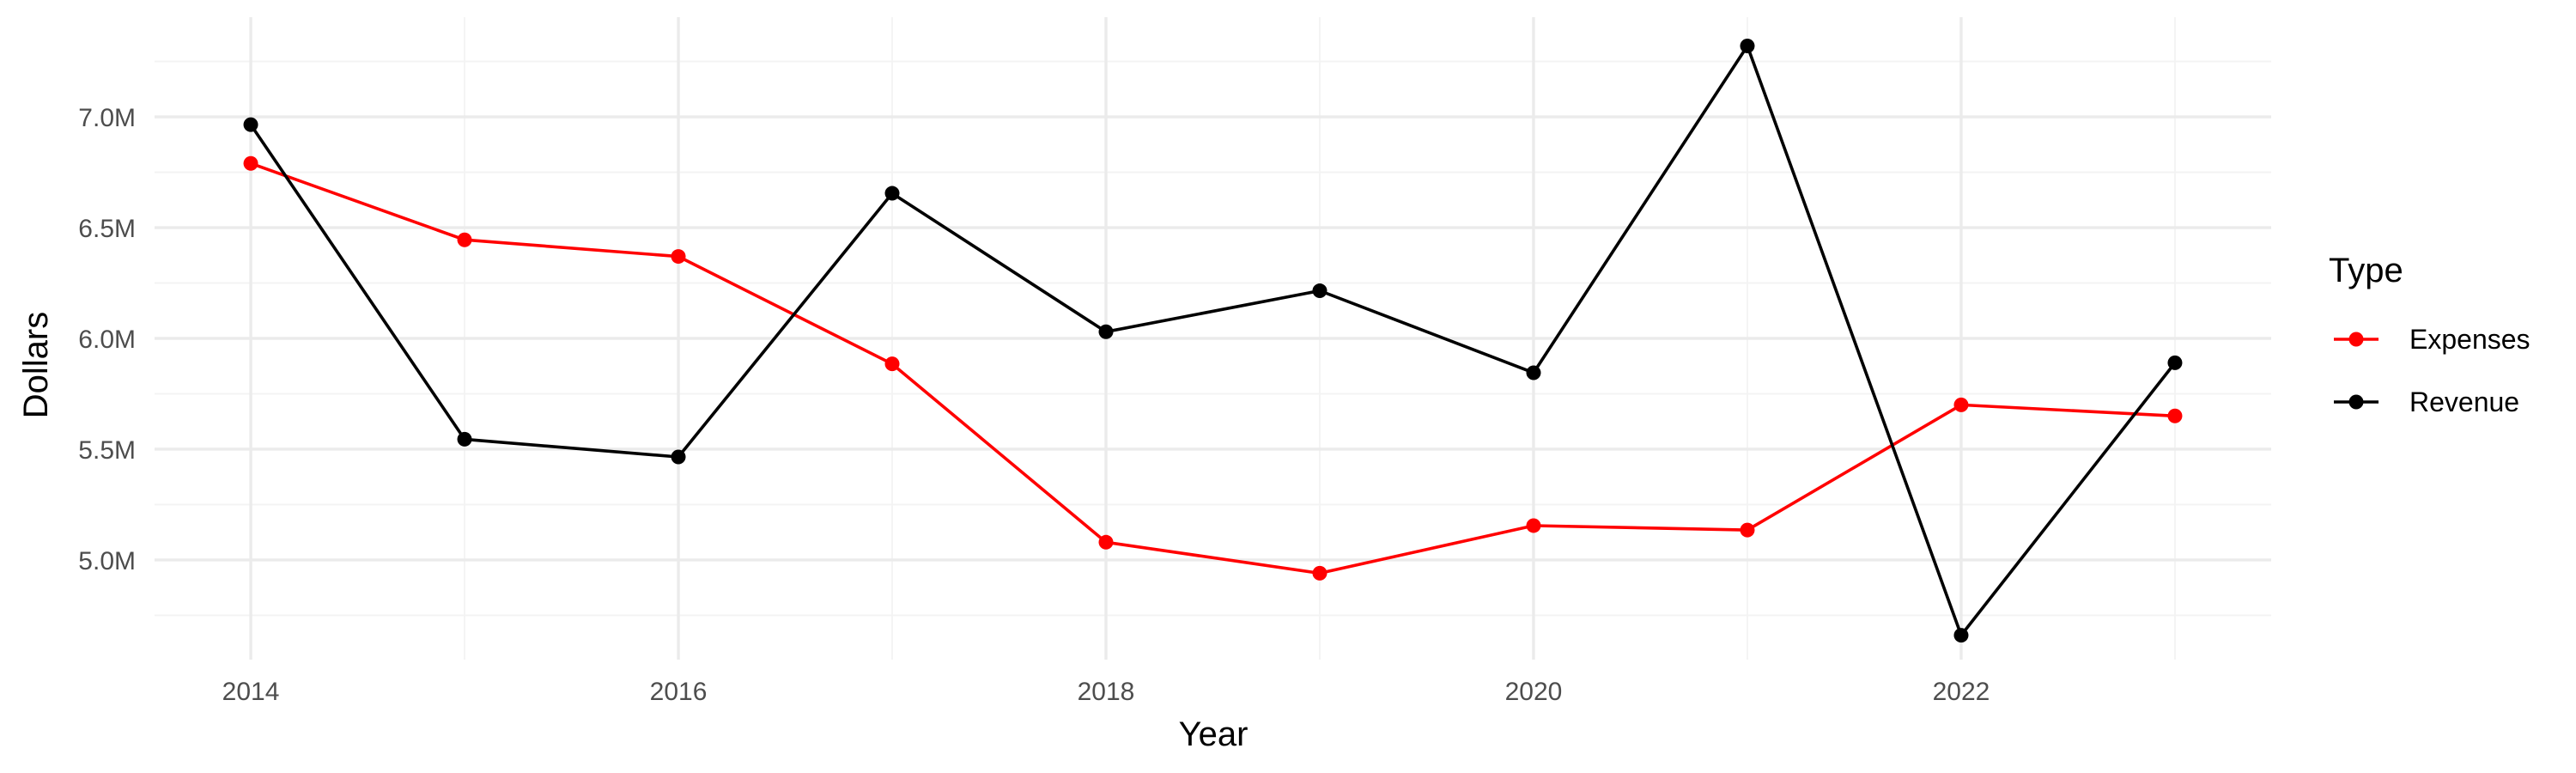 The height and width of the screenshot is (773, 2576). What do you see at coordinates (2432, 370) in the screenshot?
I see `legend-items: Expenses Revenue` at bounding box center [2432, 370].